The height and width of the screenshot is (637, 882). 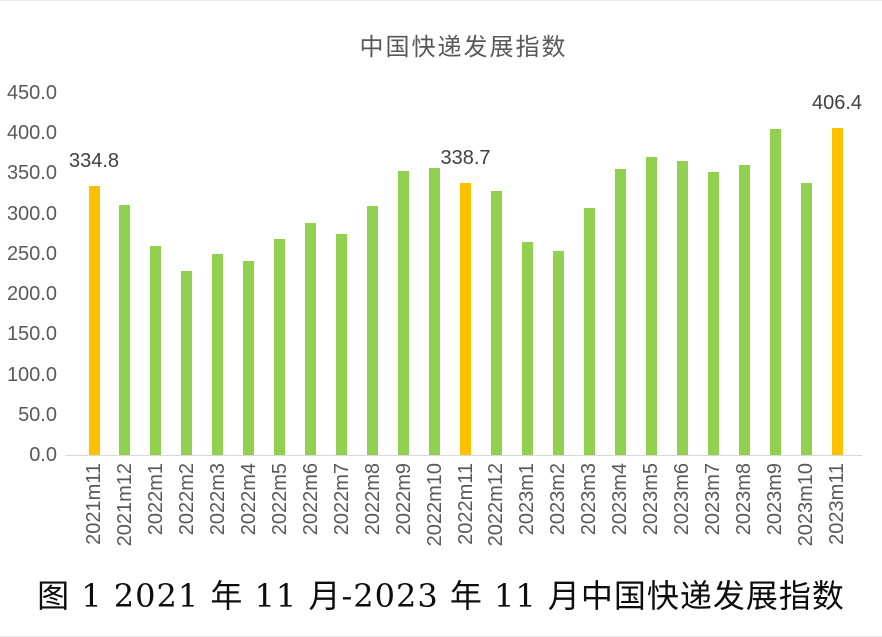 I want to click on bar-2022m4, so click(x=249, y=358).